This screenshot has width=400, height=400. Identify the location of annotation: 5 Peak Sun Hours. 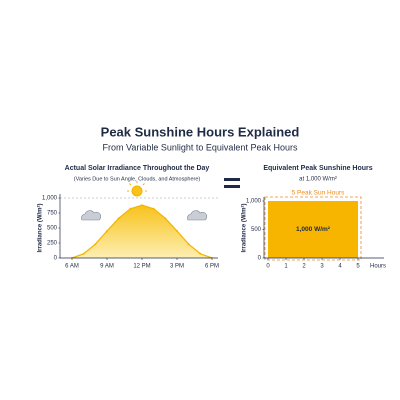
(319, 193).